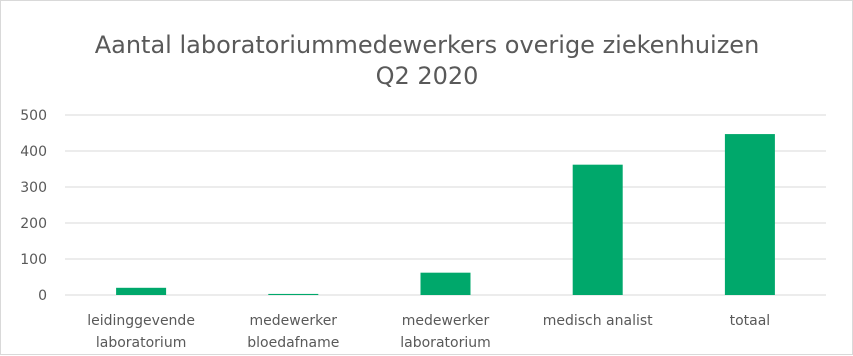 The image size is (853, 356). Describe the element at coordinates (598, 321) in the screenshot. I see `x-category-label: medisch analist` at that location.